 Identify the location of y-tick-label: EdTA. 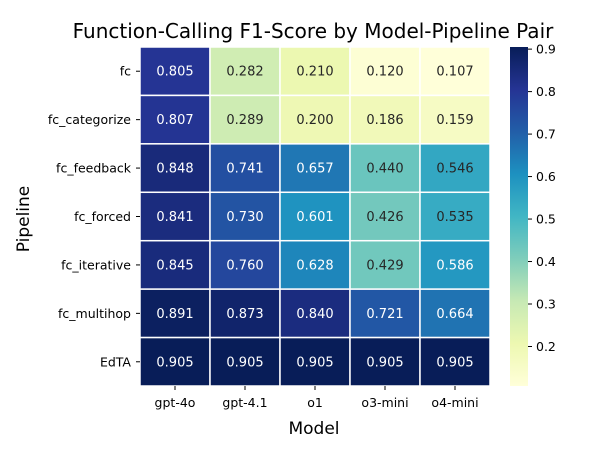
(115, 361).